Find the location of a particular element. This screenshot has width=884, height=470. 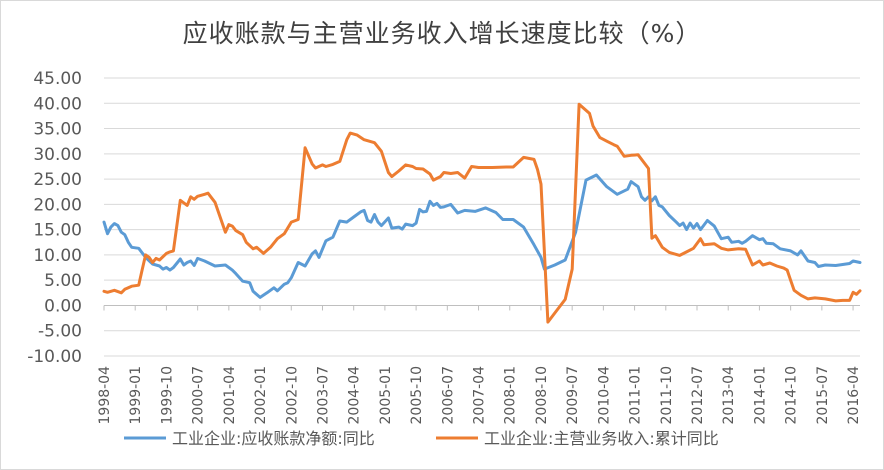

x-tick-label: 2003-07 is located at coordinates (323, 395).